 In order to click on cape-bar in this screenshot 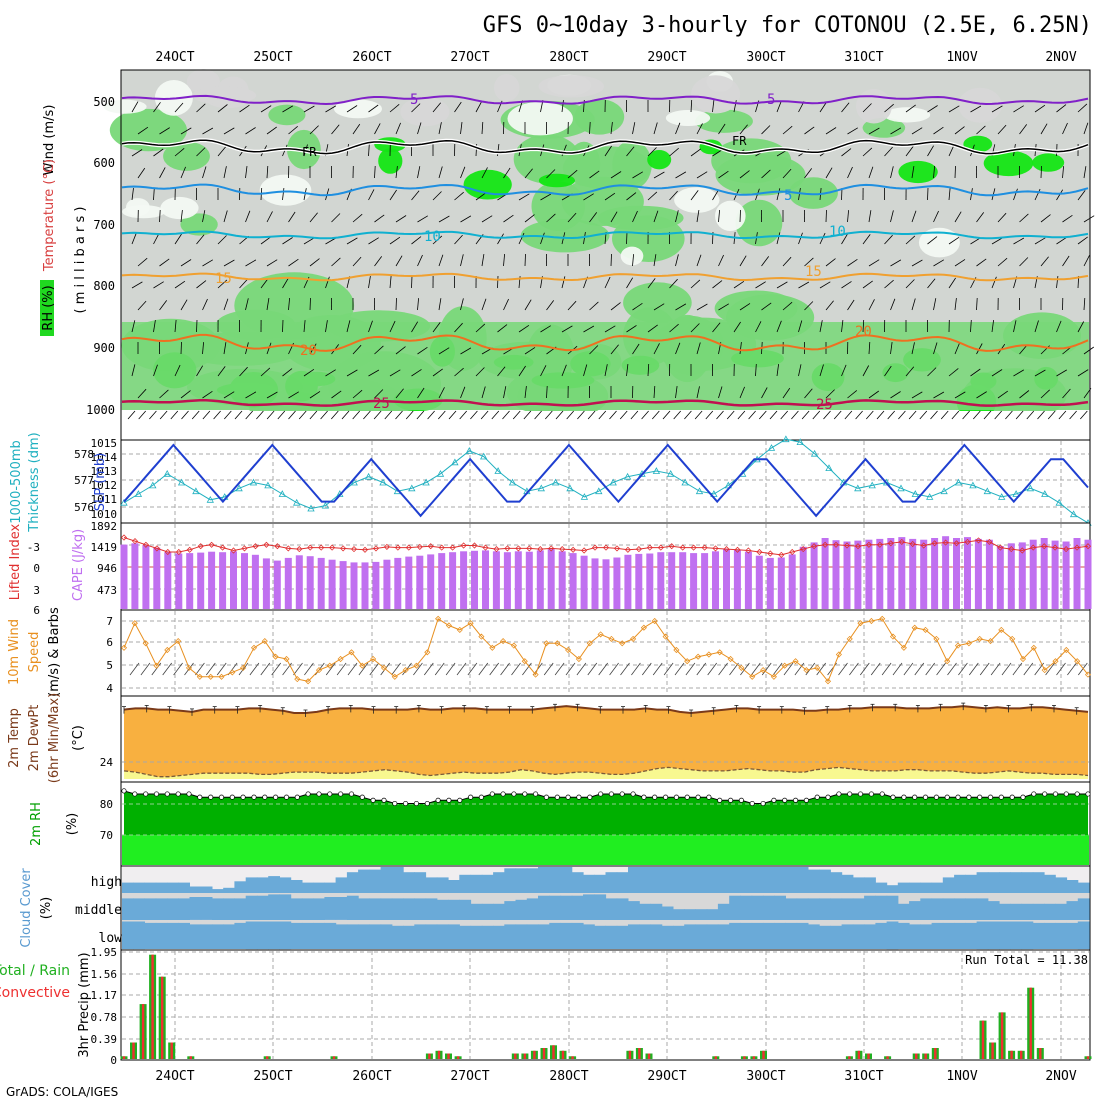, I will do `click(233, 580)`.